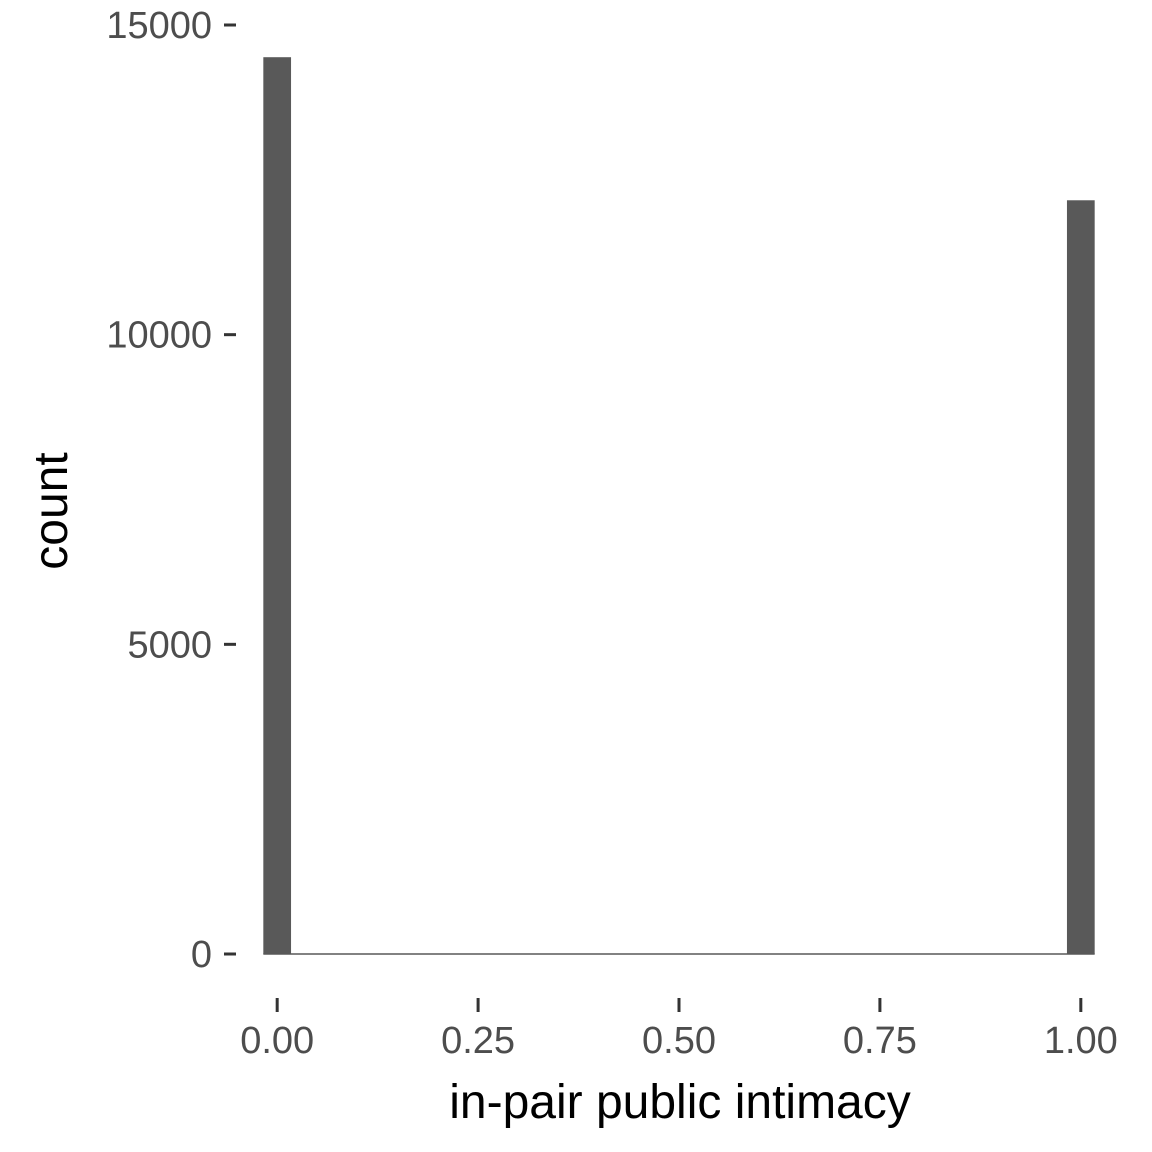  Describe the element at coordinates (1081, 1041) in the screenshot. I see `x-tick-label-4: 1.00` at that location.